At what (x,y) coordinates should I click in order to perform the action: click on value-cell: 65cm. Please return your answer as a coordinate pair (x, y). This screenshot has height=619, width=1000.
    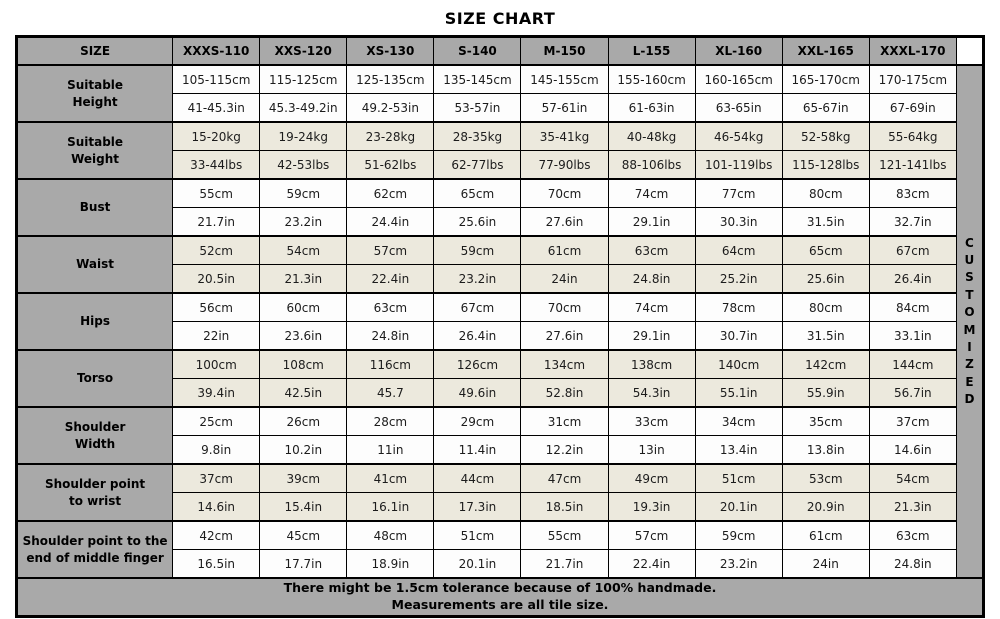
    Looking at the image, I should click on (477, 193).